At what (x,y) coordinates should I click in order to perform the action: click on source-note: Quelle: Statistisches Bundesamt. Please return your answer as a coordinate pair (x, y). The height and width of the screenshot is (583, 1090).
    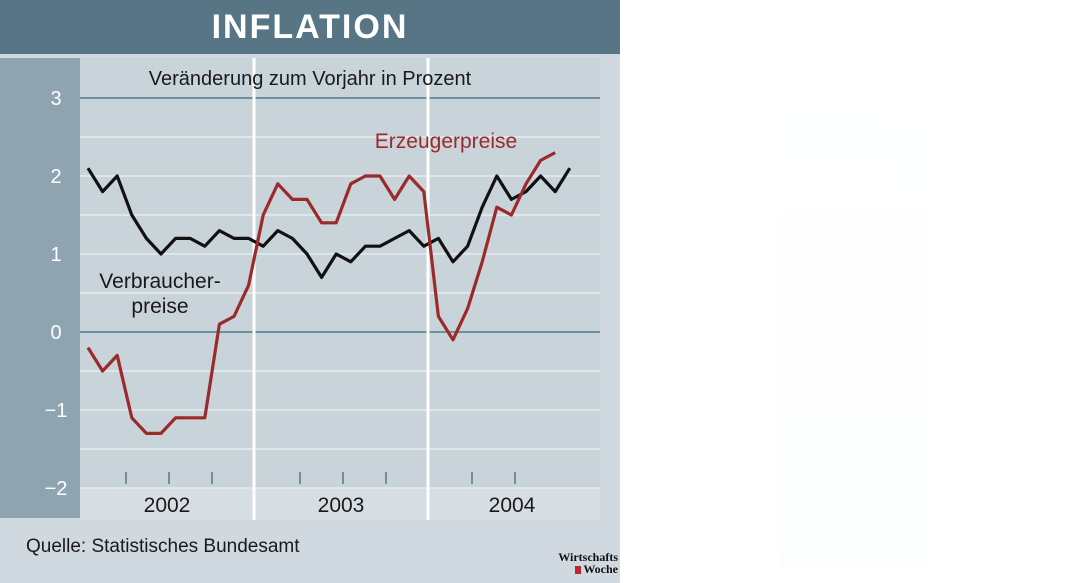
    Looking at the image, I should click on (163, 546).